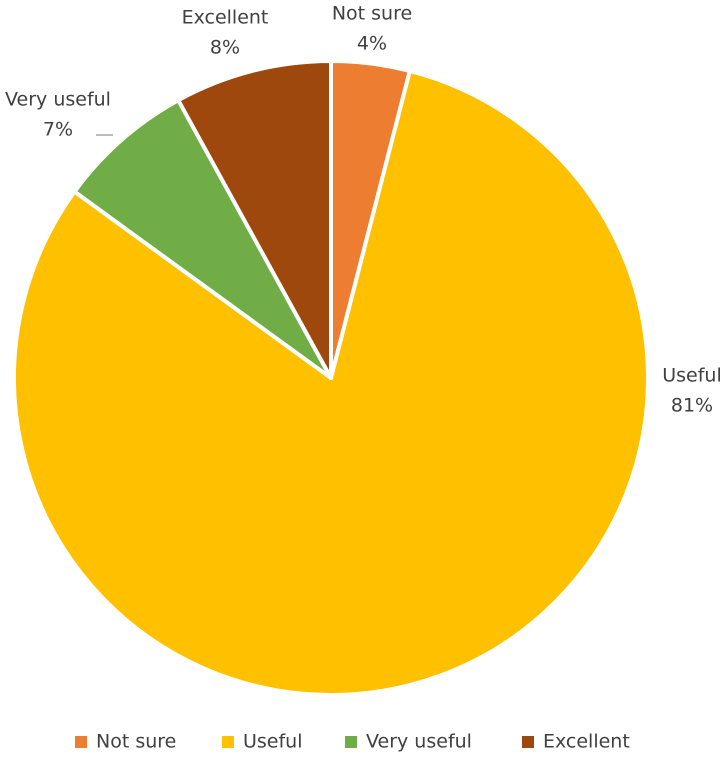 Image resolution: width=727 pixels, height=757 pixels. I want to click on slice-value-label: 7%, so click(58, 130).